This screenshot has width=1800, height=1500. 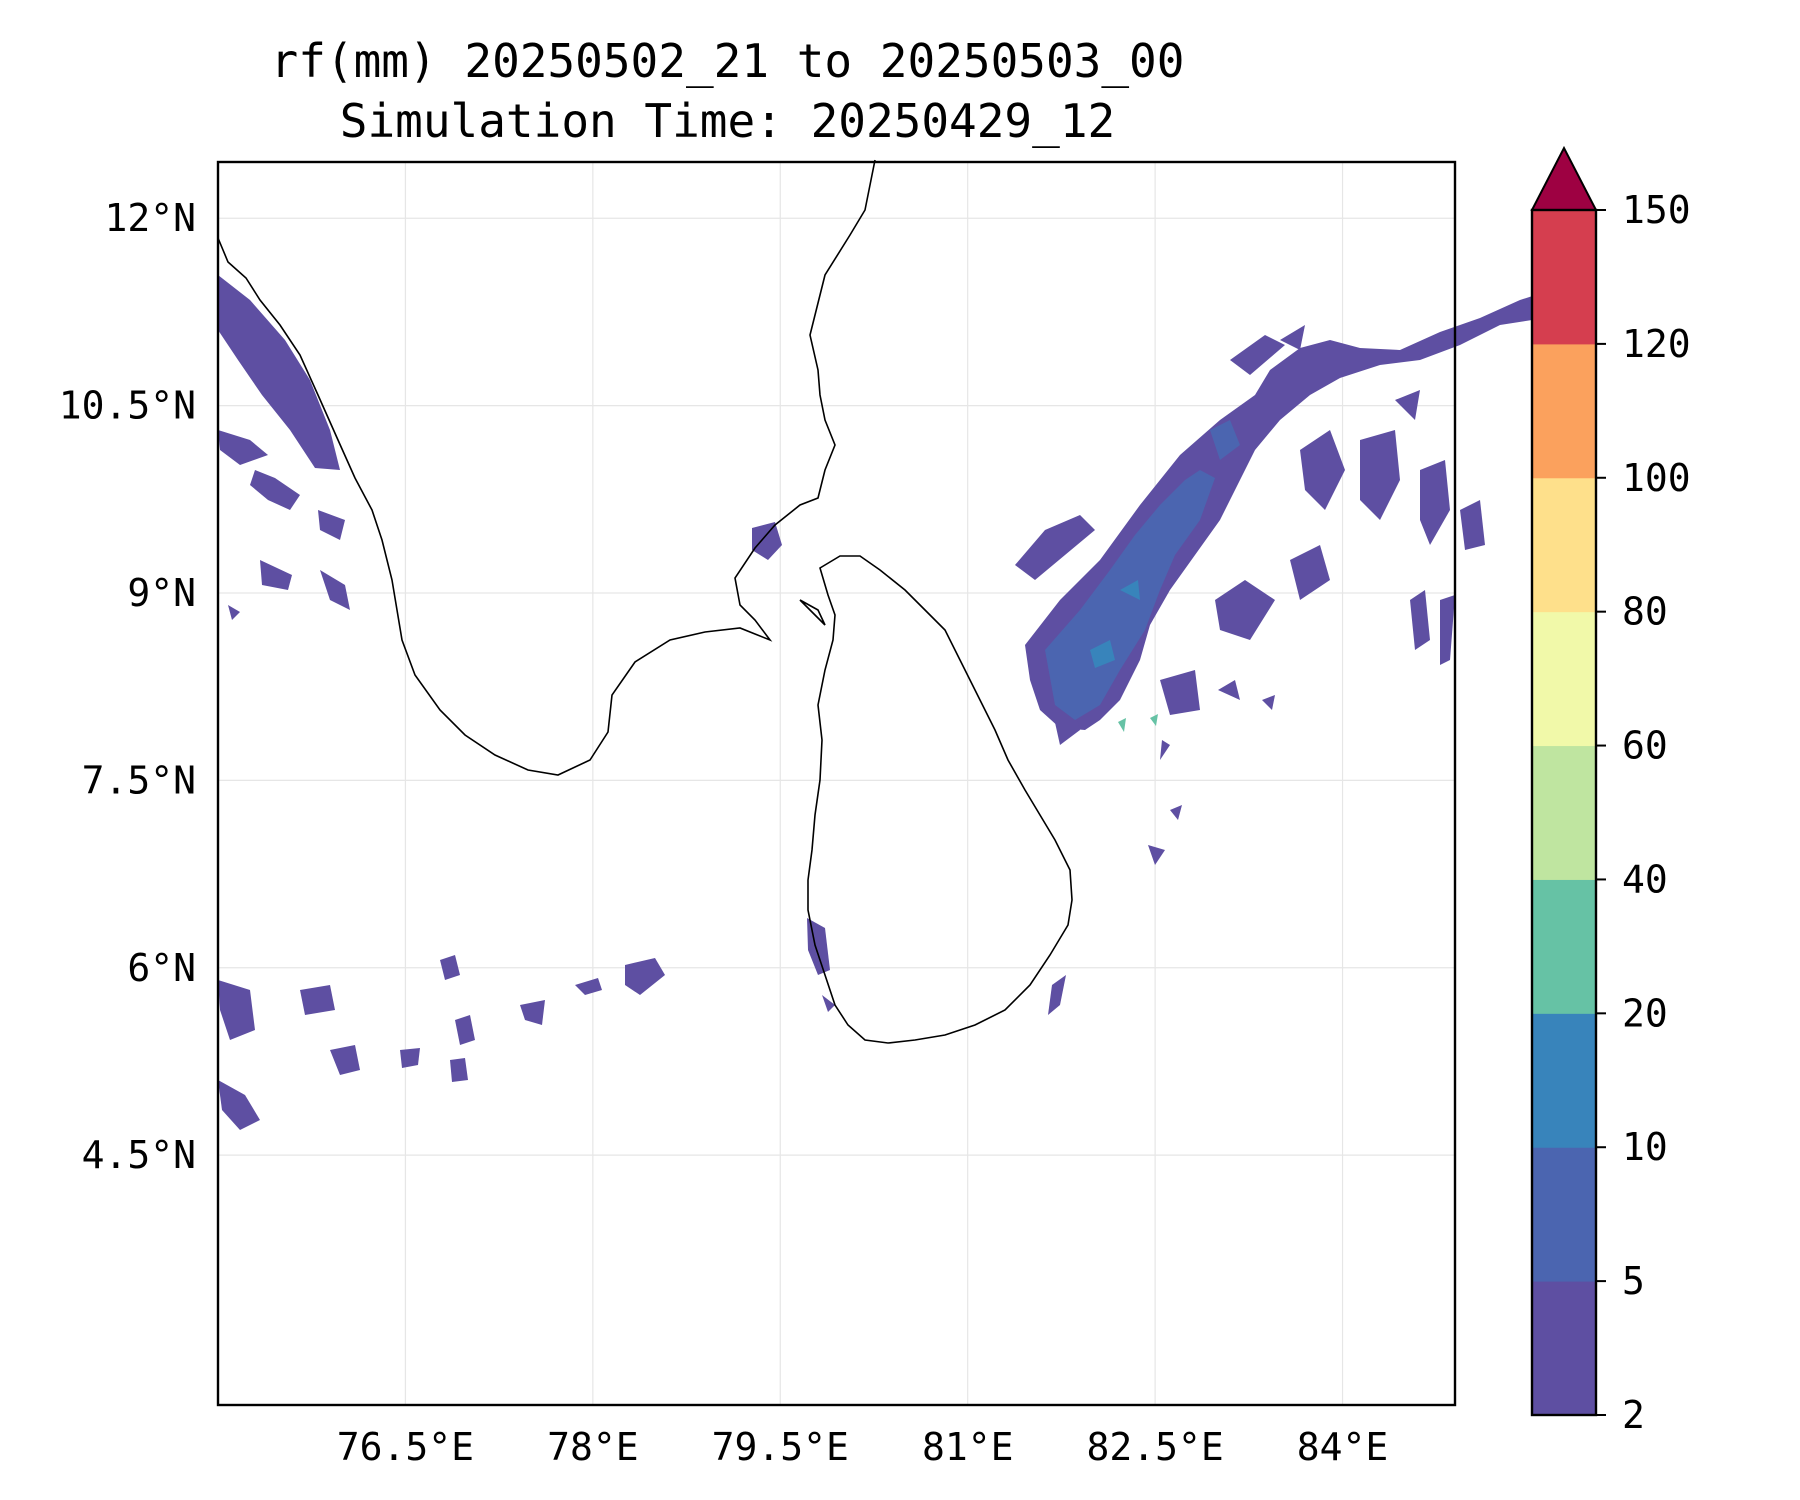 What do you see at coordinates (863, 1447) in the screenshot?
I see `longitude-axis: 76.5°E 78°E 79.5°E 81°E 82.5°E 84°E` at bounding box center [863, 1447].